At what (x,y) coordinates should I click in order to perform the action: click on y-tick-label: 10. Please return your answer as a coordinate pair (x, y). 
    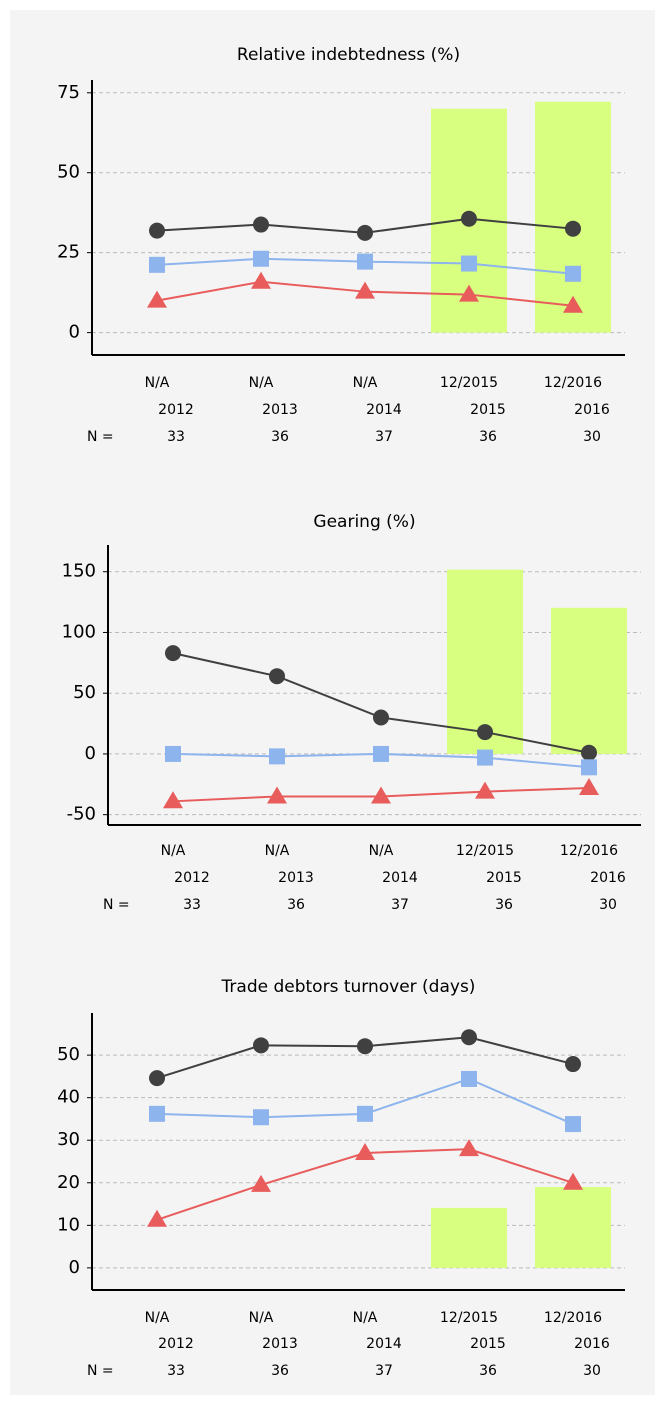
    Looking at the image, I should click on (68, 1224).